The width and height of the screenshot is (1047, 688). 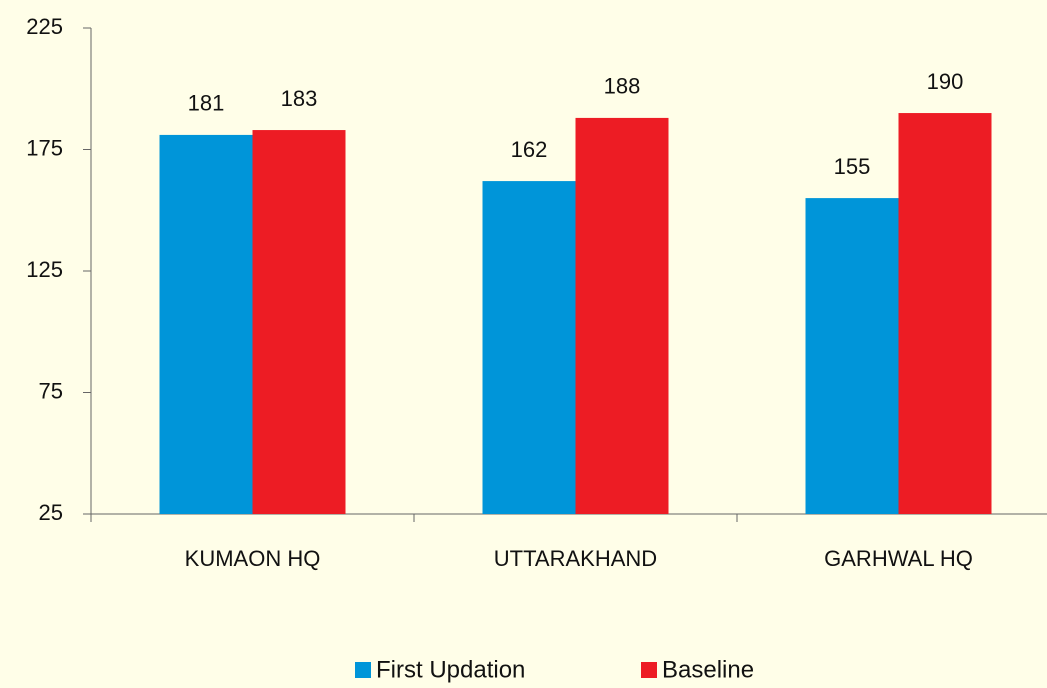 I want to click on data-label: 155, so click(x=852, y=166).